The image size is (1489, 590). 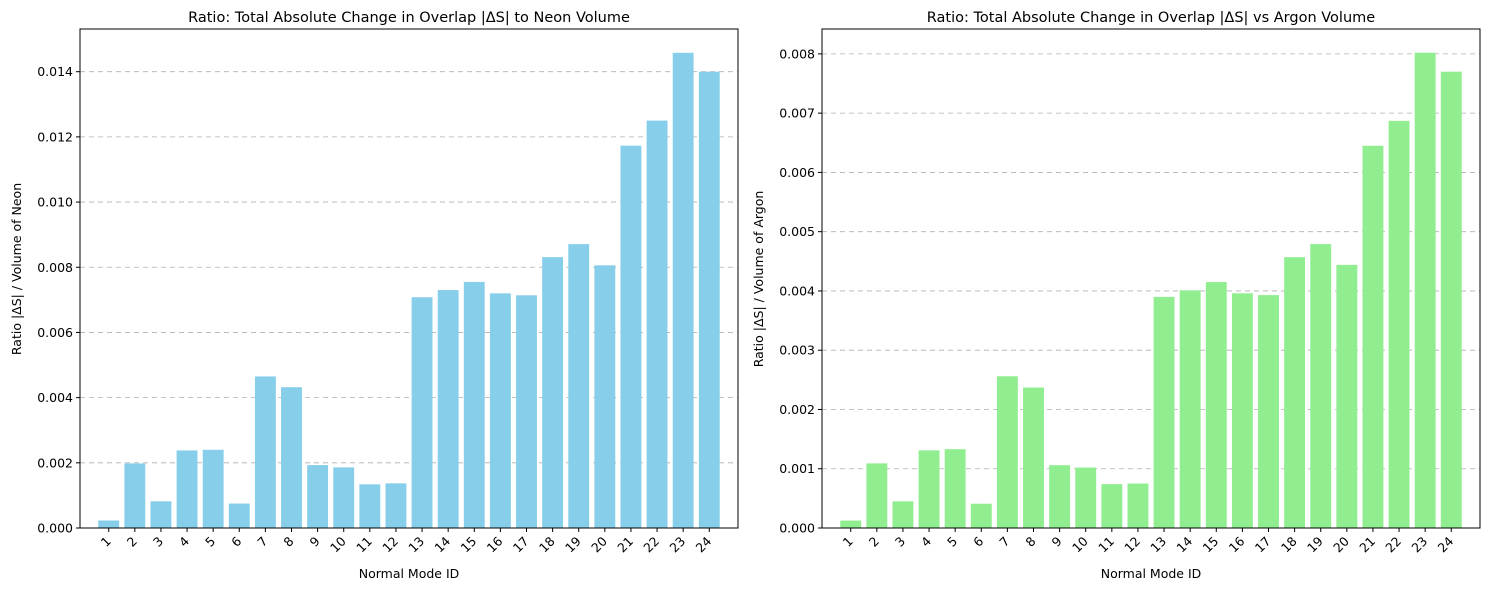 I want to click on x-tick-label: 7, so click(x=262, y=542).